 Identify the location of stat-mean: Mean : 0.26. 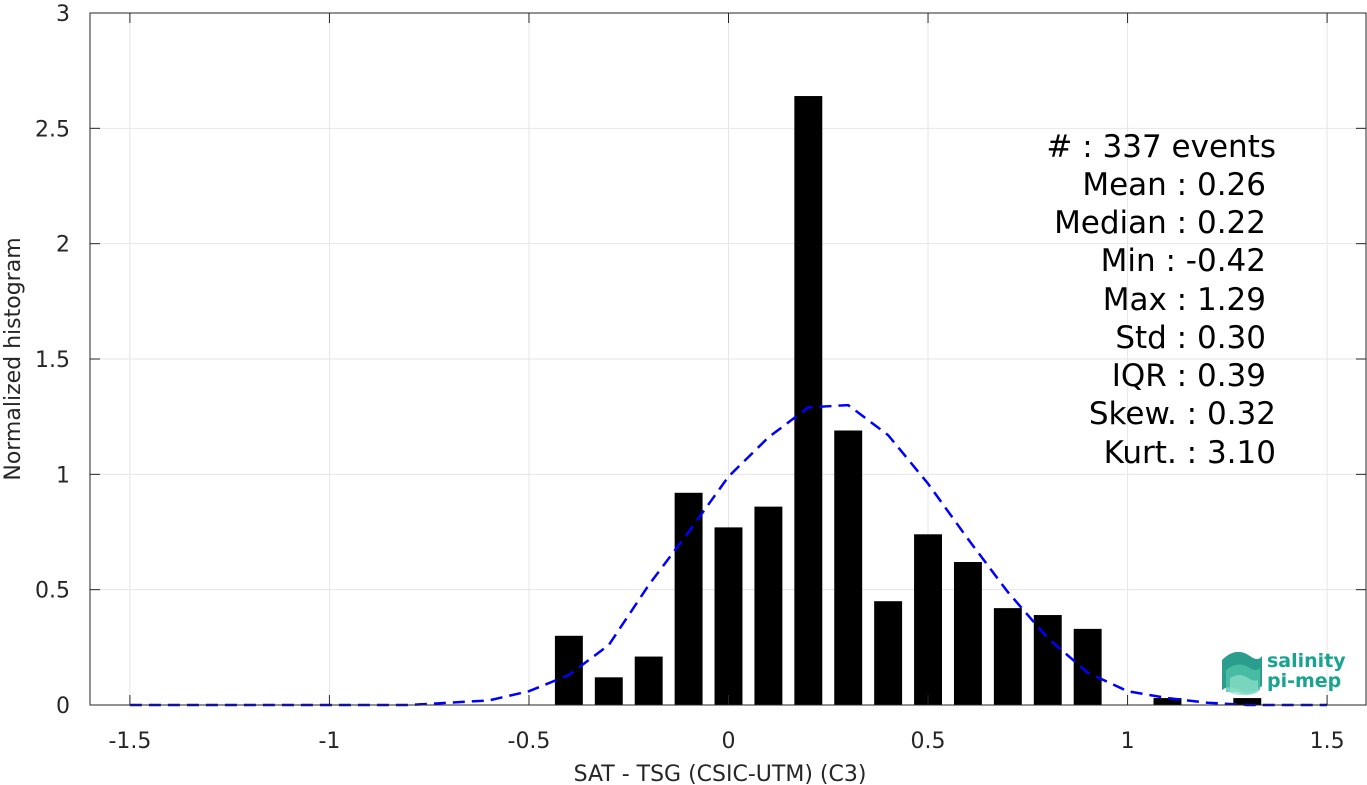
(1174, 185).